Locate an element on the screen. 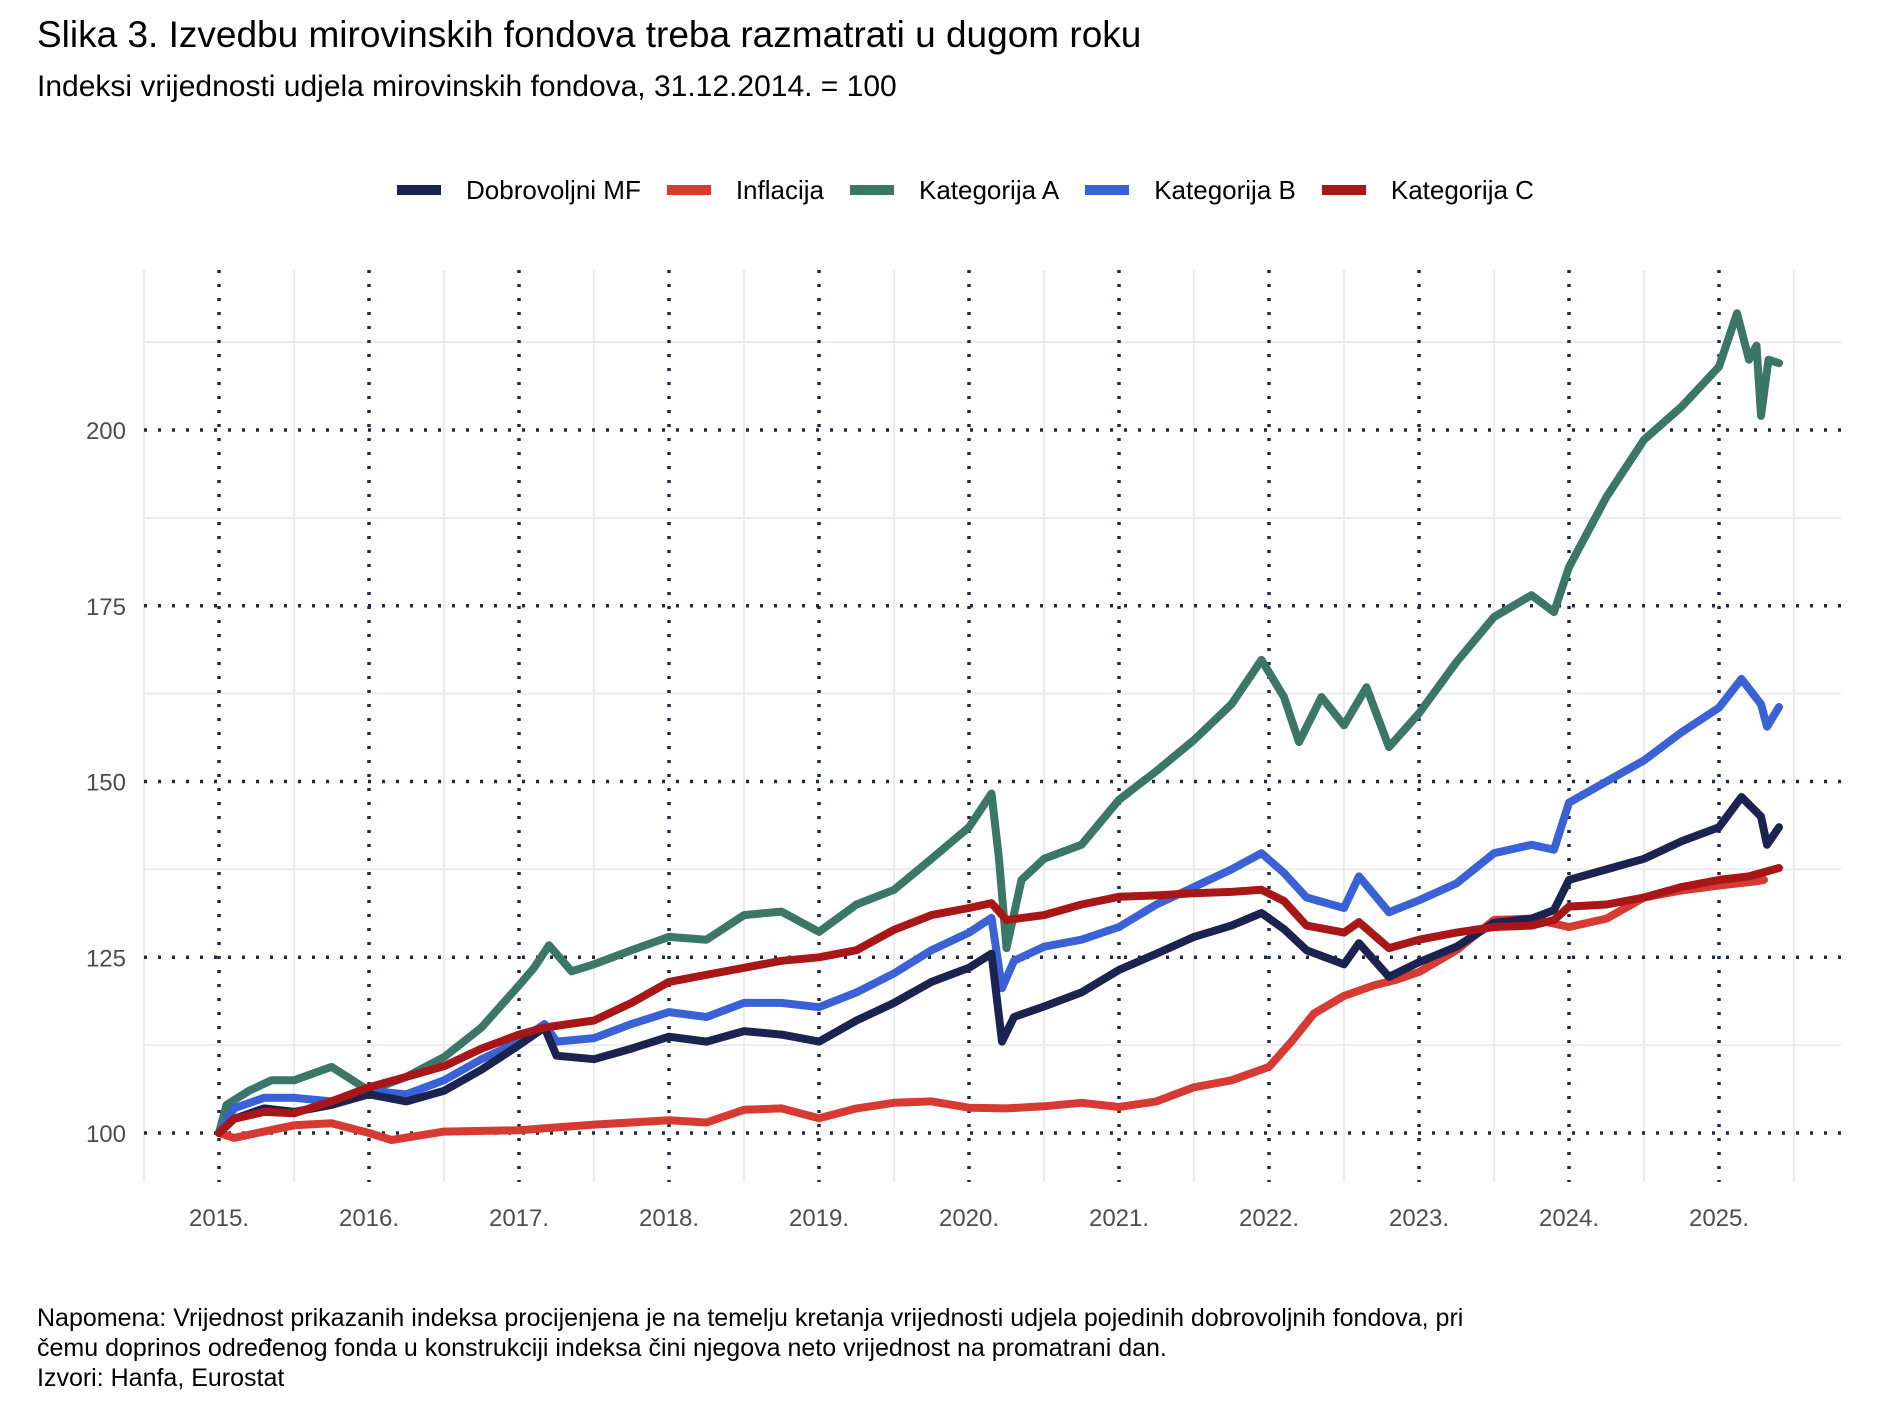 The image size is (1880, 1413). legend-item-inflacija: Inflacija is located at coordinates (745, 190).